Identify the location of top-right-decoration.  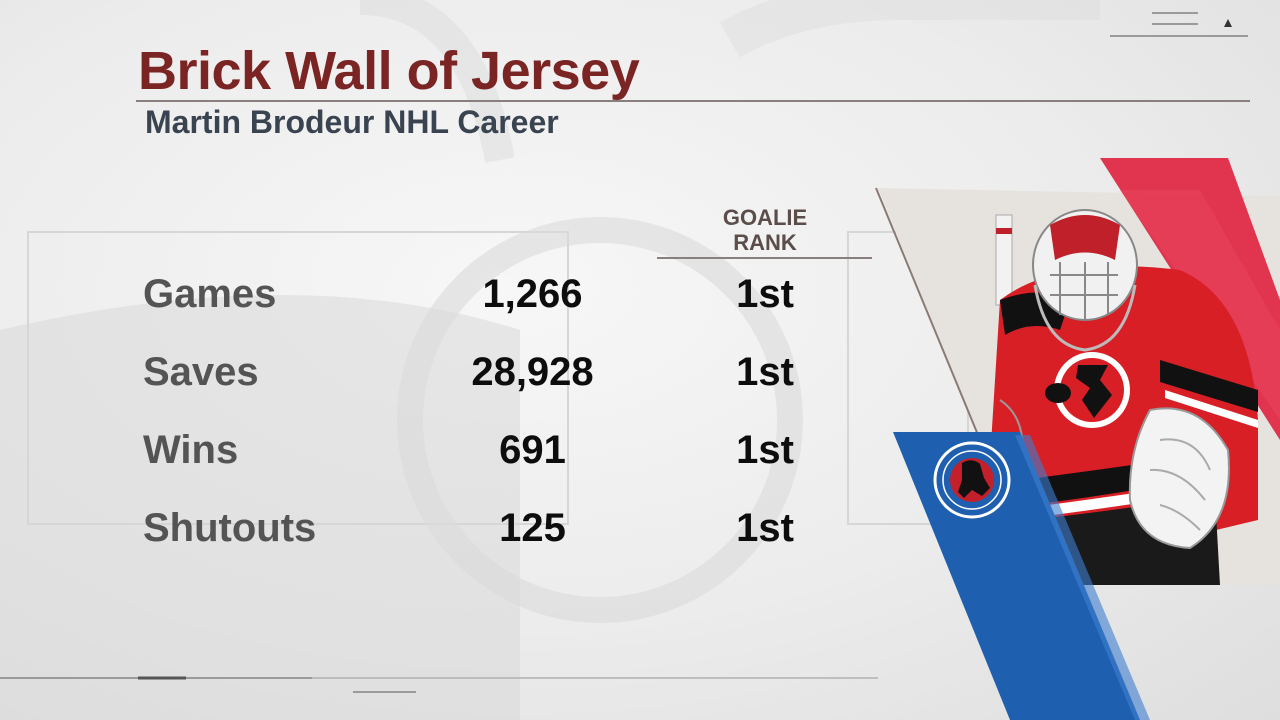
(1179, 24).